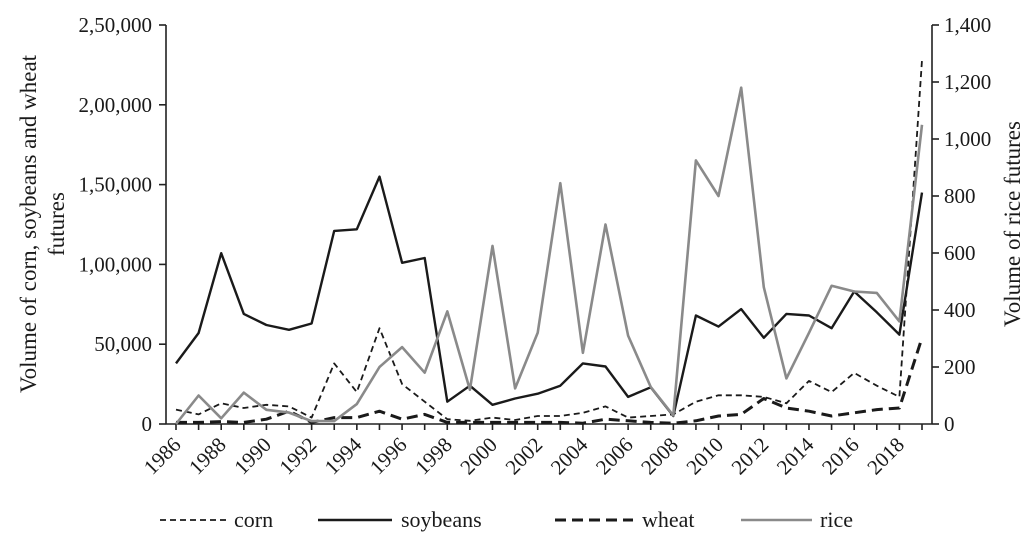  I want to click on x-tick-label: 2018, so click(885, 456).